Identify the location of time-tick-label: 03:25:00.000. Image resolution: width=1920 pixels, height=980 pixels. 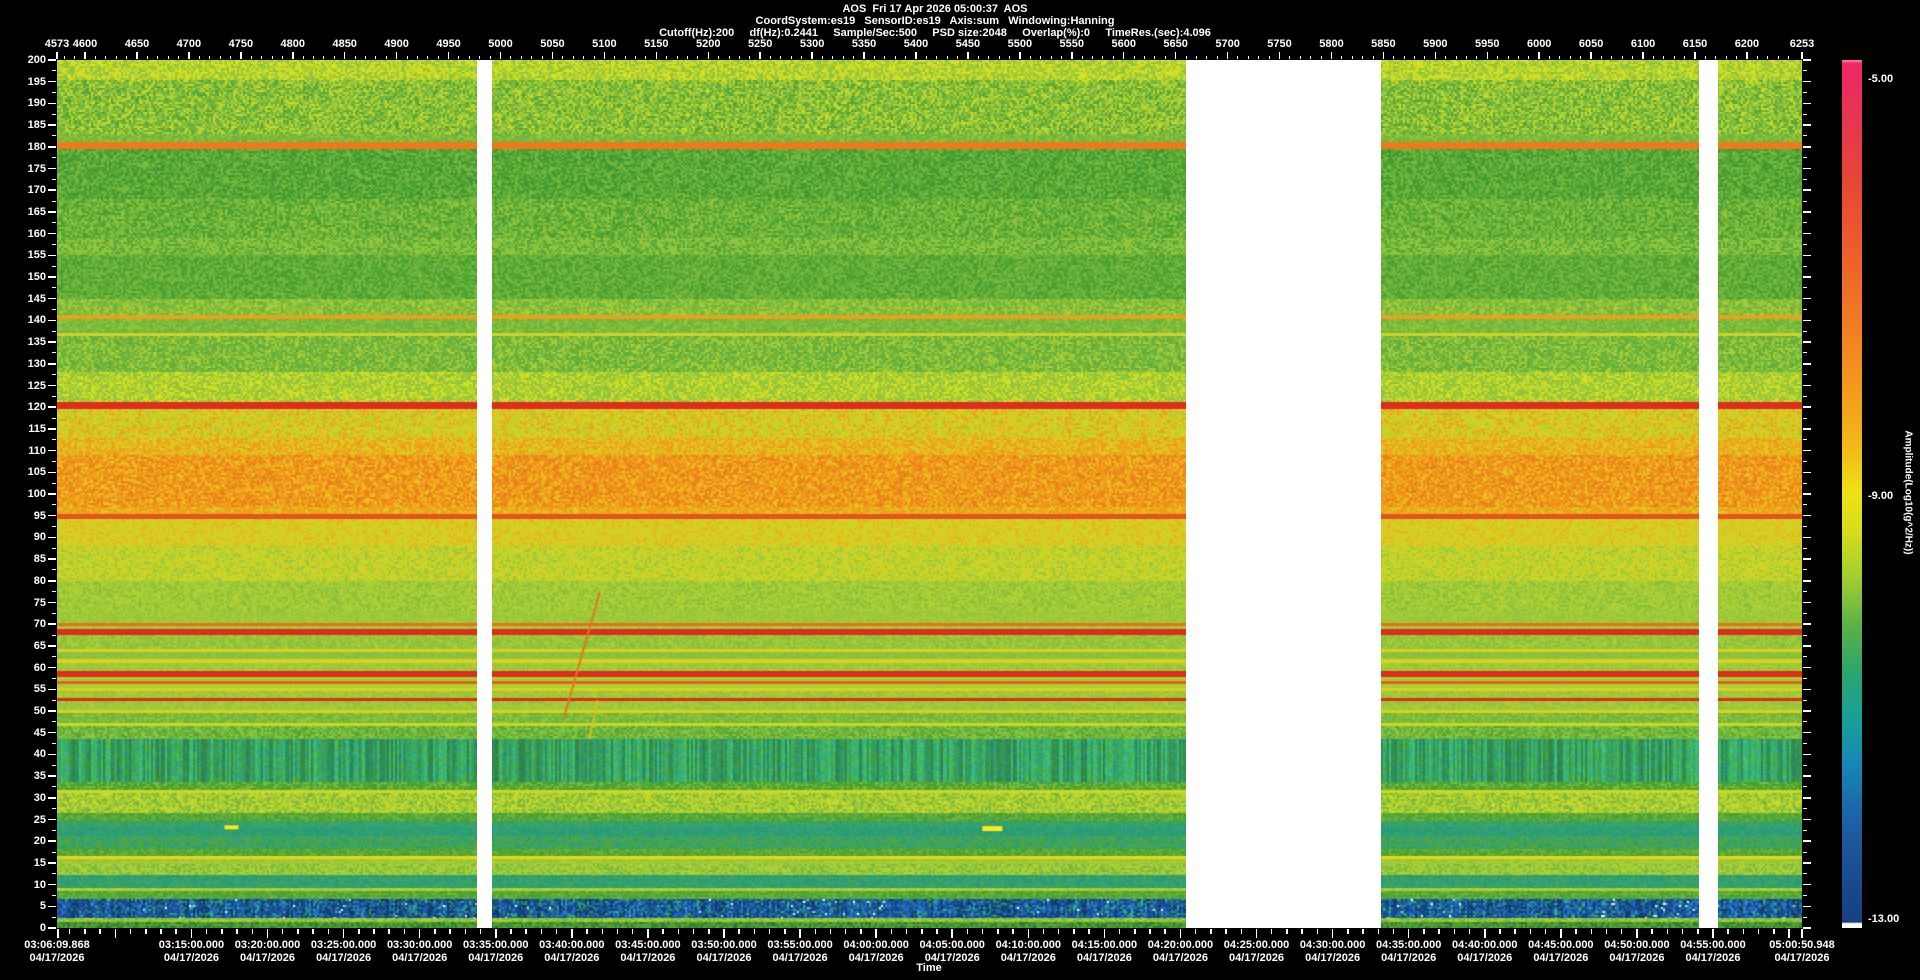
(343, 945).